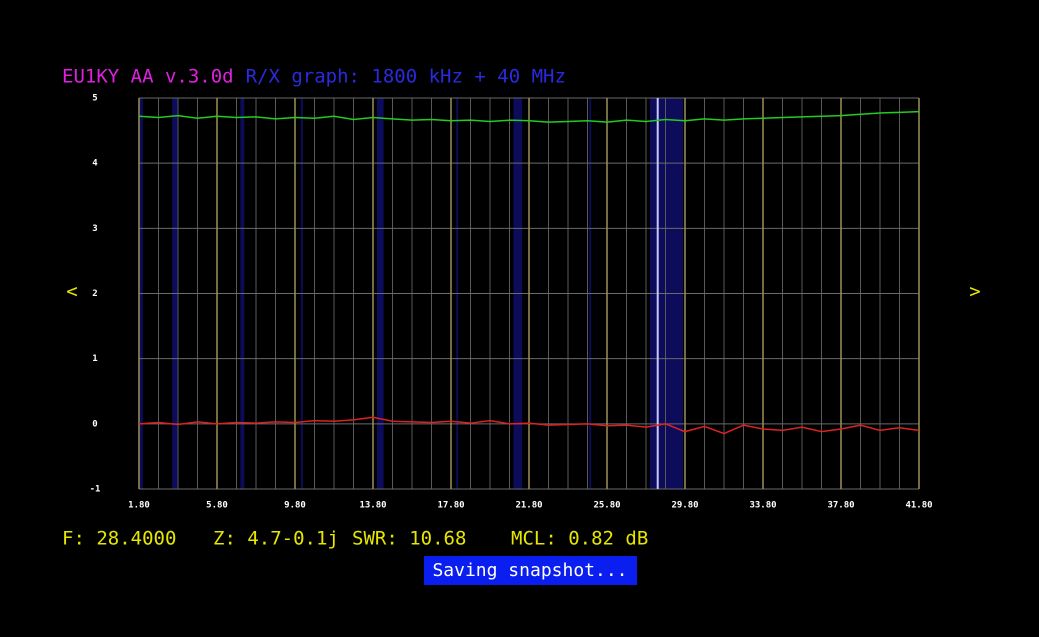 The image size is (1039, 637). What do you see at coordinates (840, 506) in the screenshot?
I see `x-tick-label: 37.80` at bounding box center [840, 506].